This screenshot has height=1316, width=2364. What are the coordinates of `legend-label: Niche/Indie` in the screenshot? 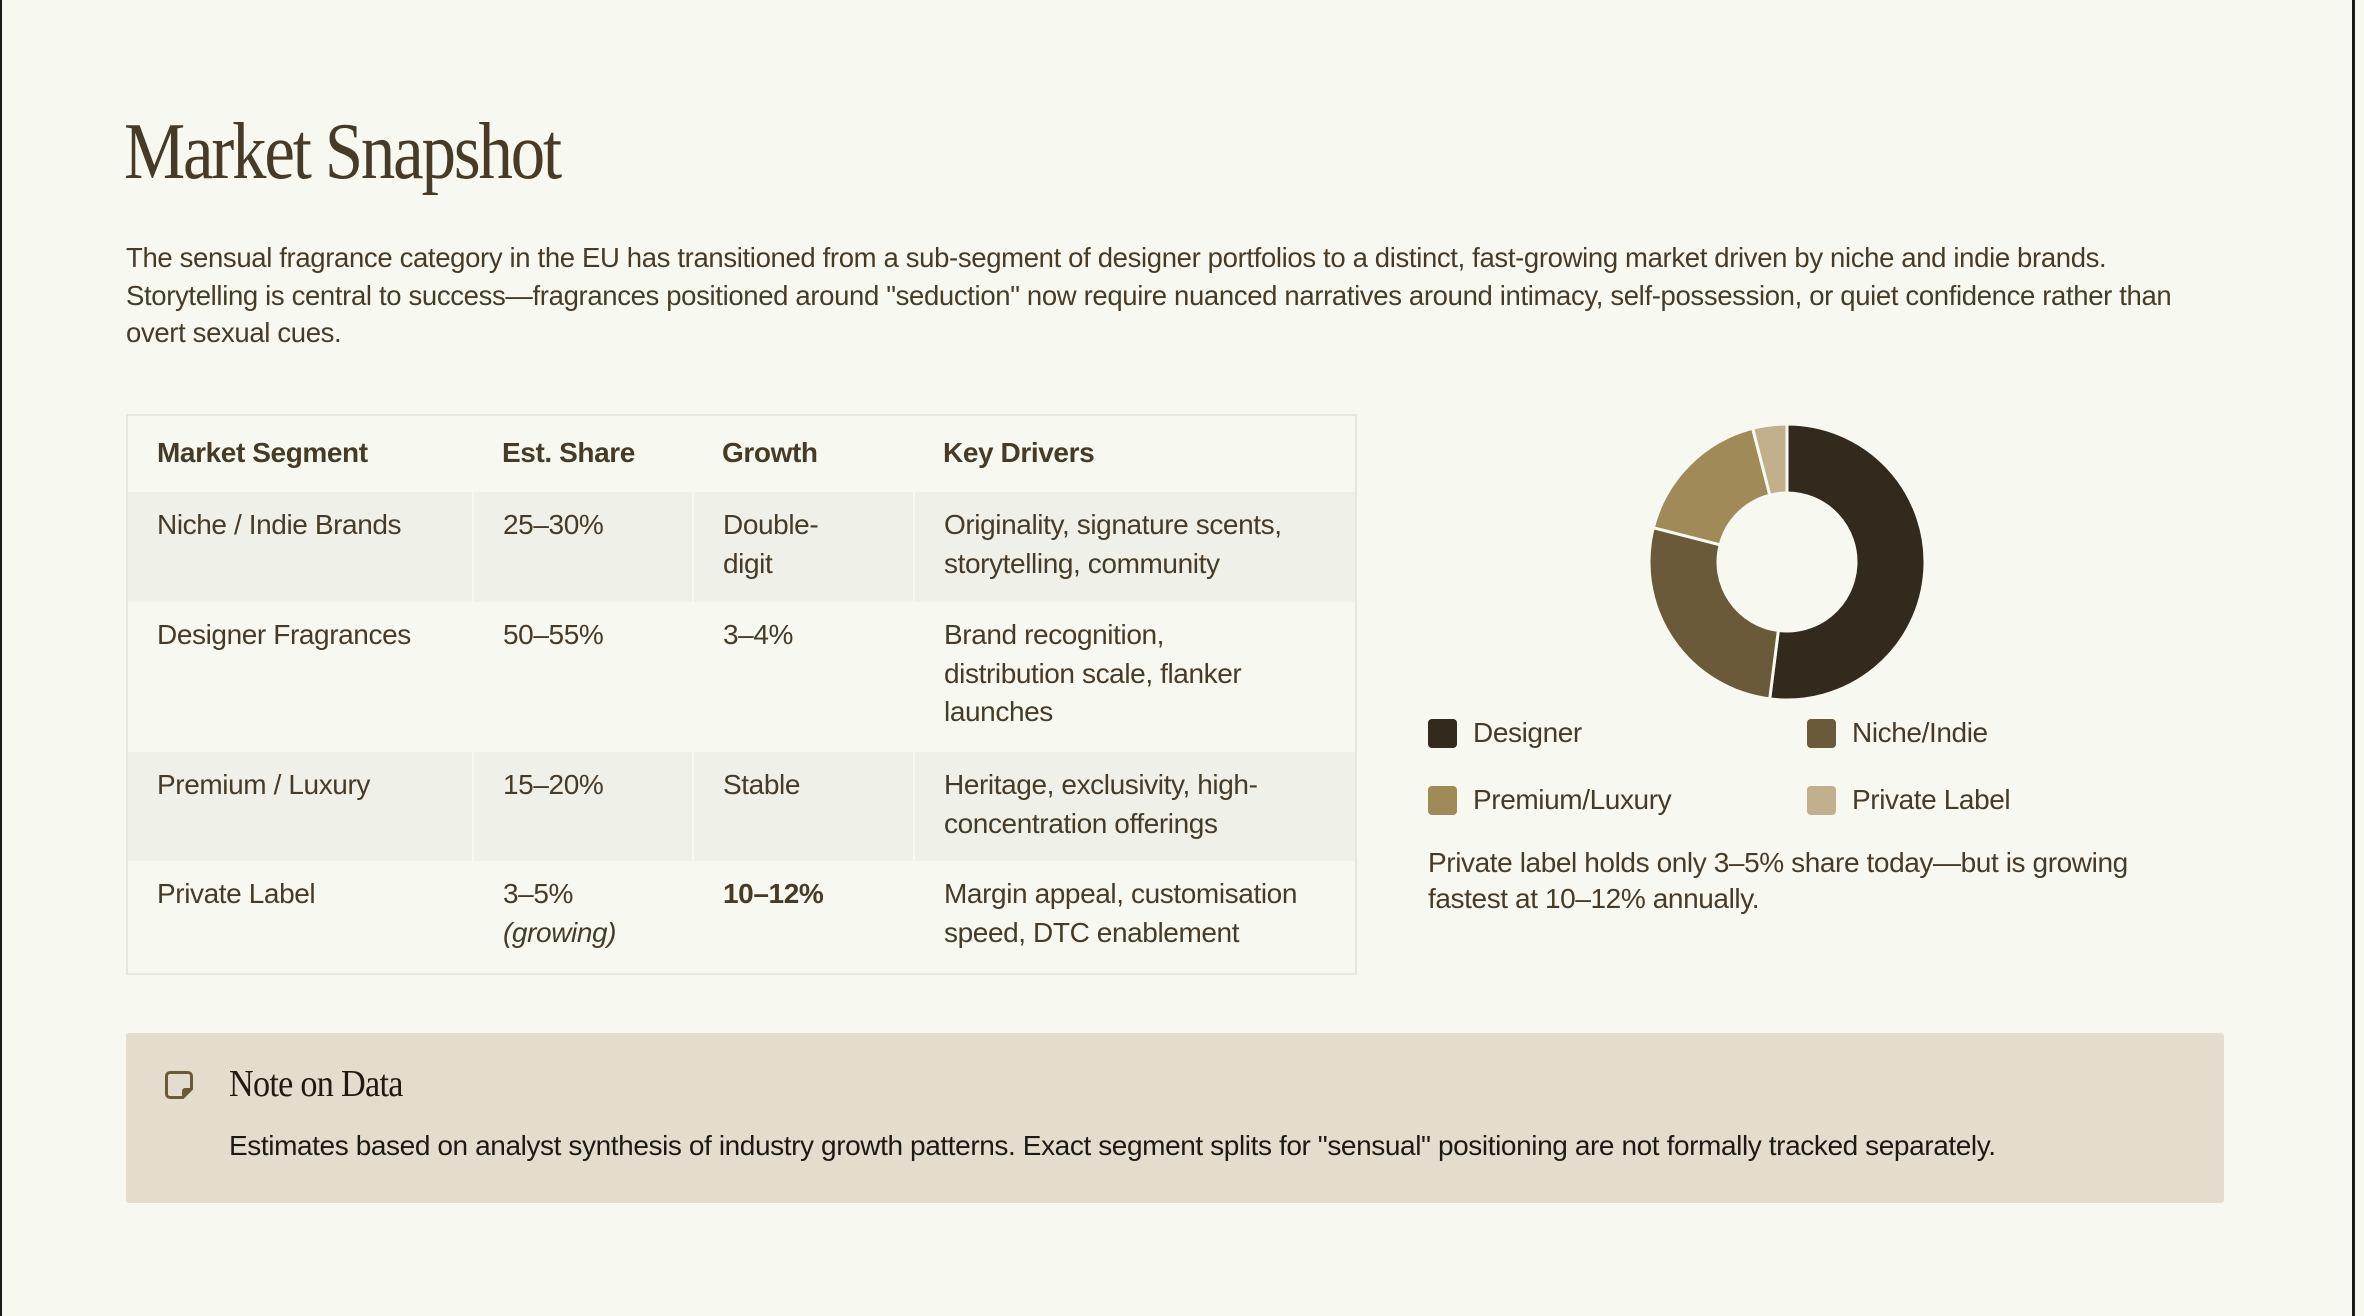 It's located at (1920, 732).